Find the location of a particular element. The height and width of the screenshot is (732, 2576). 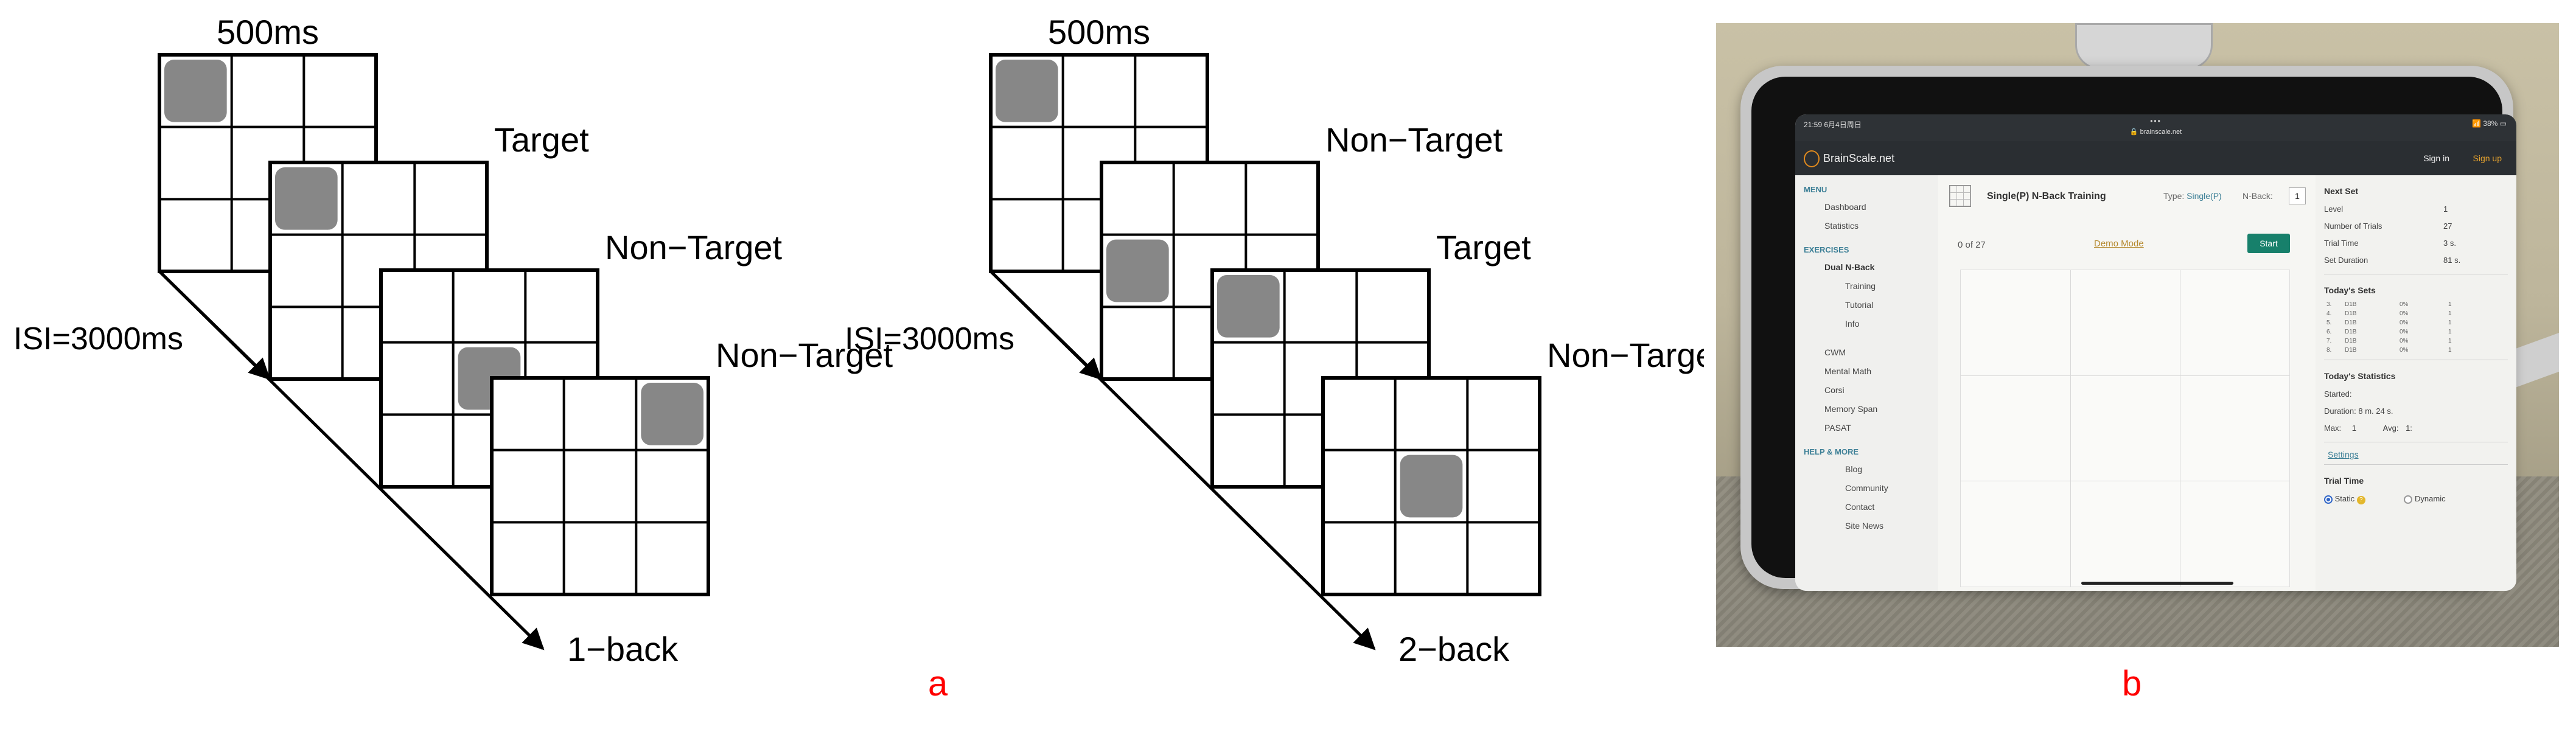

trial-time-options: Static ? Dynamic is located at coordinates (2420, 498).